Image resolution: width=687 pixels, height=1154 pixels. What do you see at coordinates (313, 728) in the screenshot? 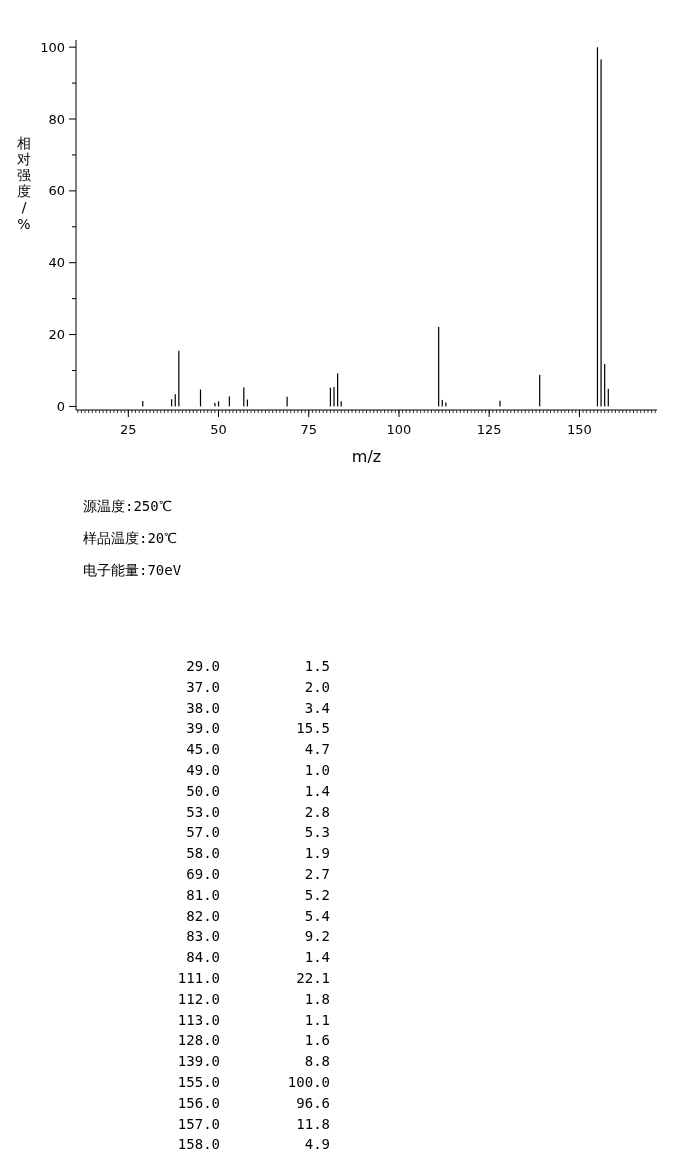
I see `text: 15.5` at bounding box center [313, 728].